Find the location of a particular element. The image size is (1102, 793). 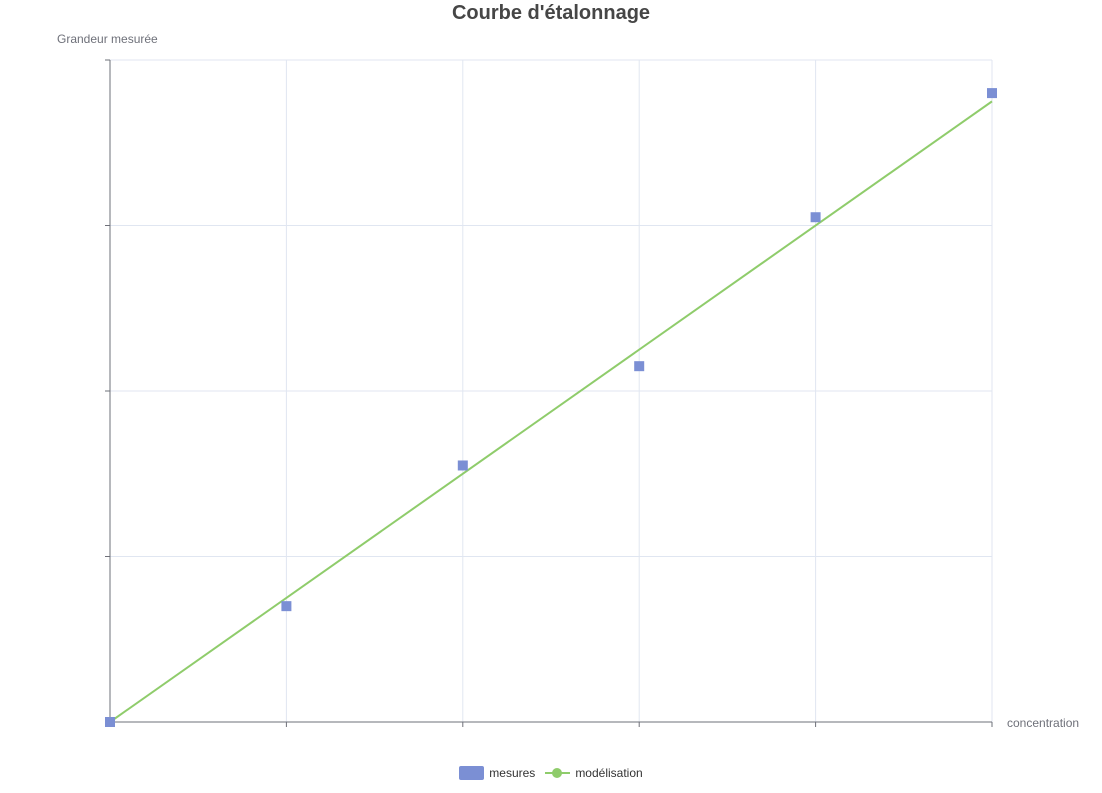

legend-marker-circle is located at coordinates (557, 773).